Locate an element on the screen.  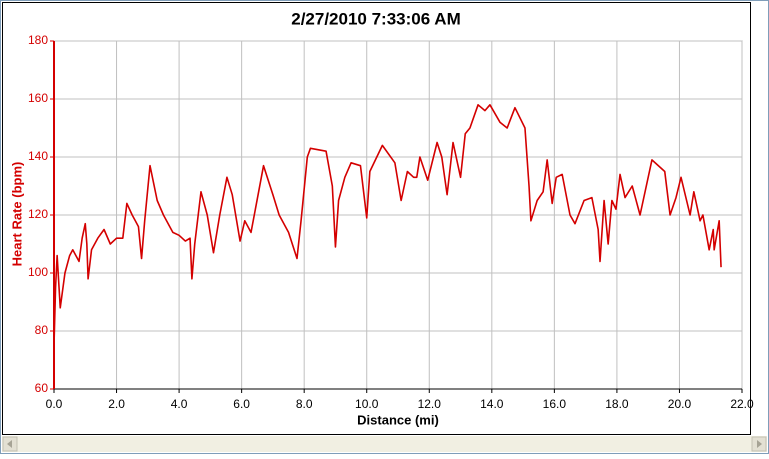
y-tick-label: 80 is located at coordinates (42, 330).